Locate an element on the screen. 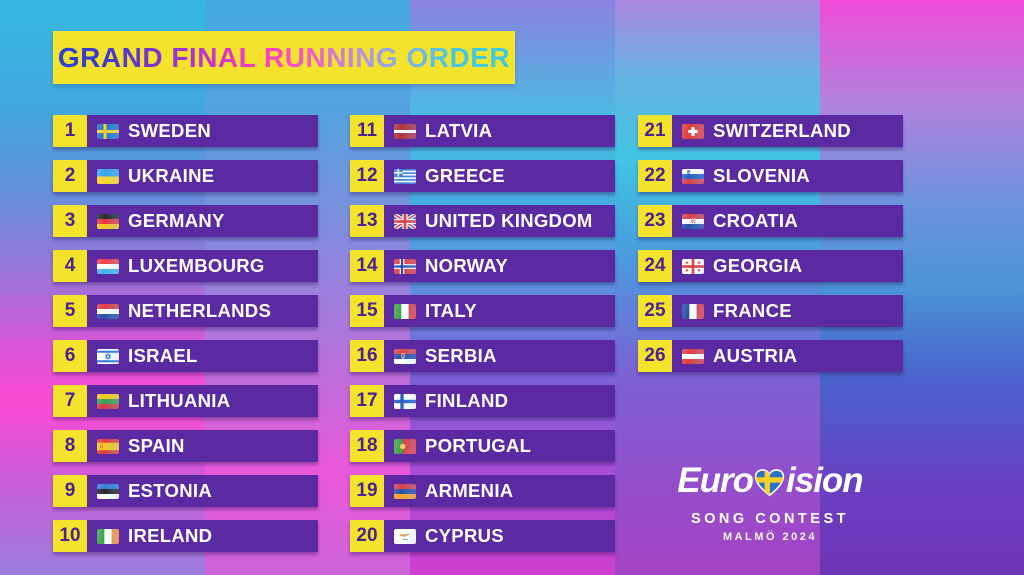  entry-row-18: 18 PORTUGAL is located at coordinates (482, 446).